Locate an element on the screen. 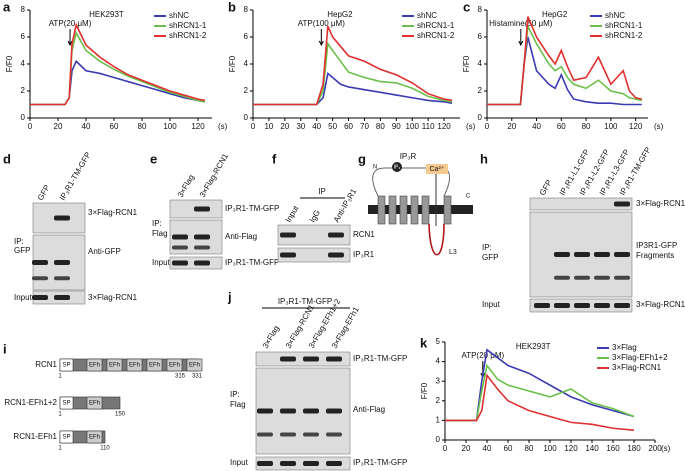 The width and height of the screenshot is (685, 471). residue-number: 315 is located at coordinates (180, 377).